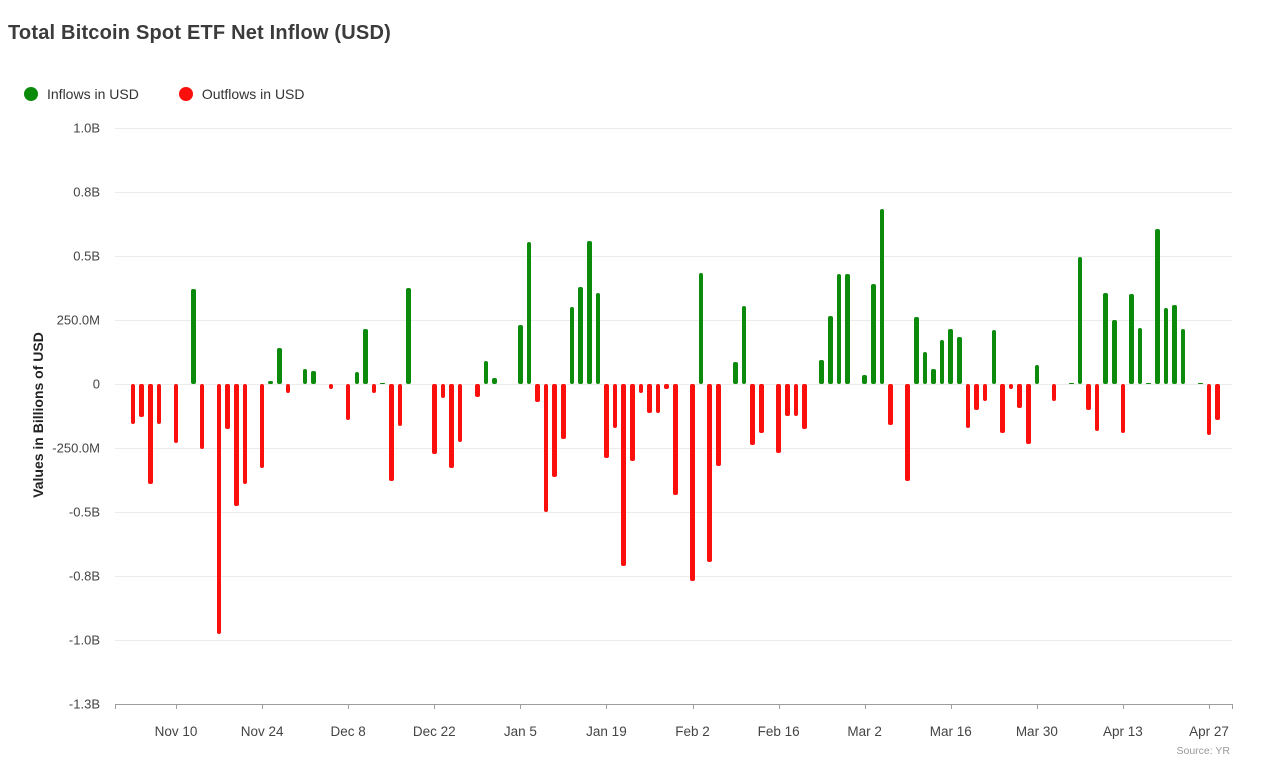 This screenshot has height=761, width=1263. I want to click on legend-item-outflows: Outflows in USD, so click(241, 94).